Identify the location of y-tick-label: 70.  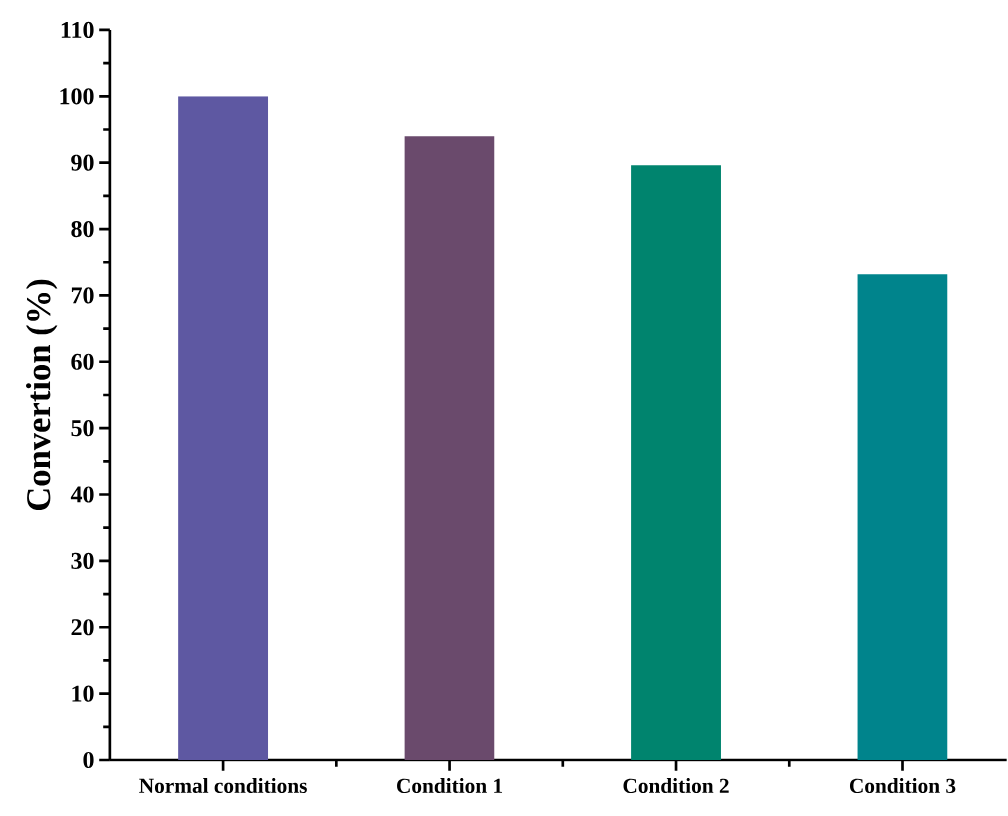
(82, 295).